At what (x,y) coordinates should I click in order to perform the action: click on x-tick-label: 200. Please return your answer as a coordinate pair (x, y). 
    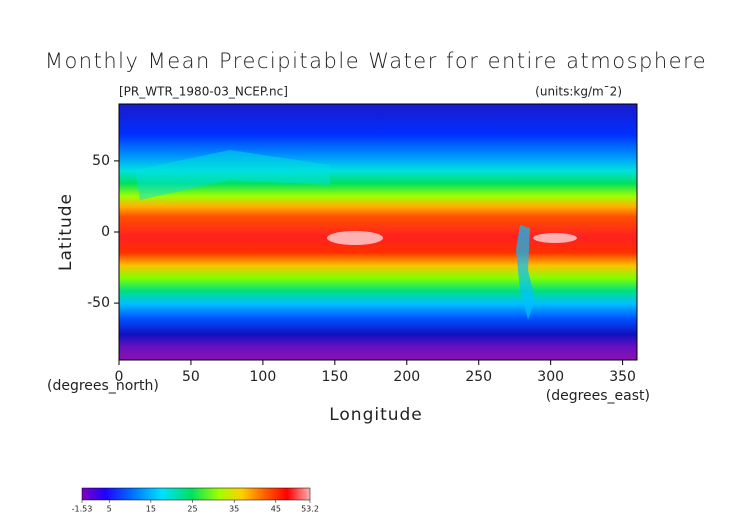
    Looking at the image, I should click on (406, 377).